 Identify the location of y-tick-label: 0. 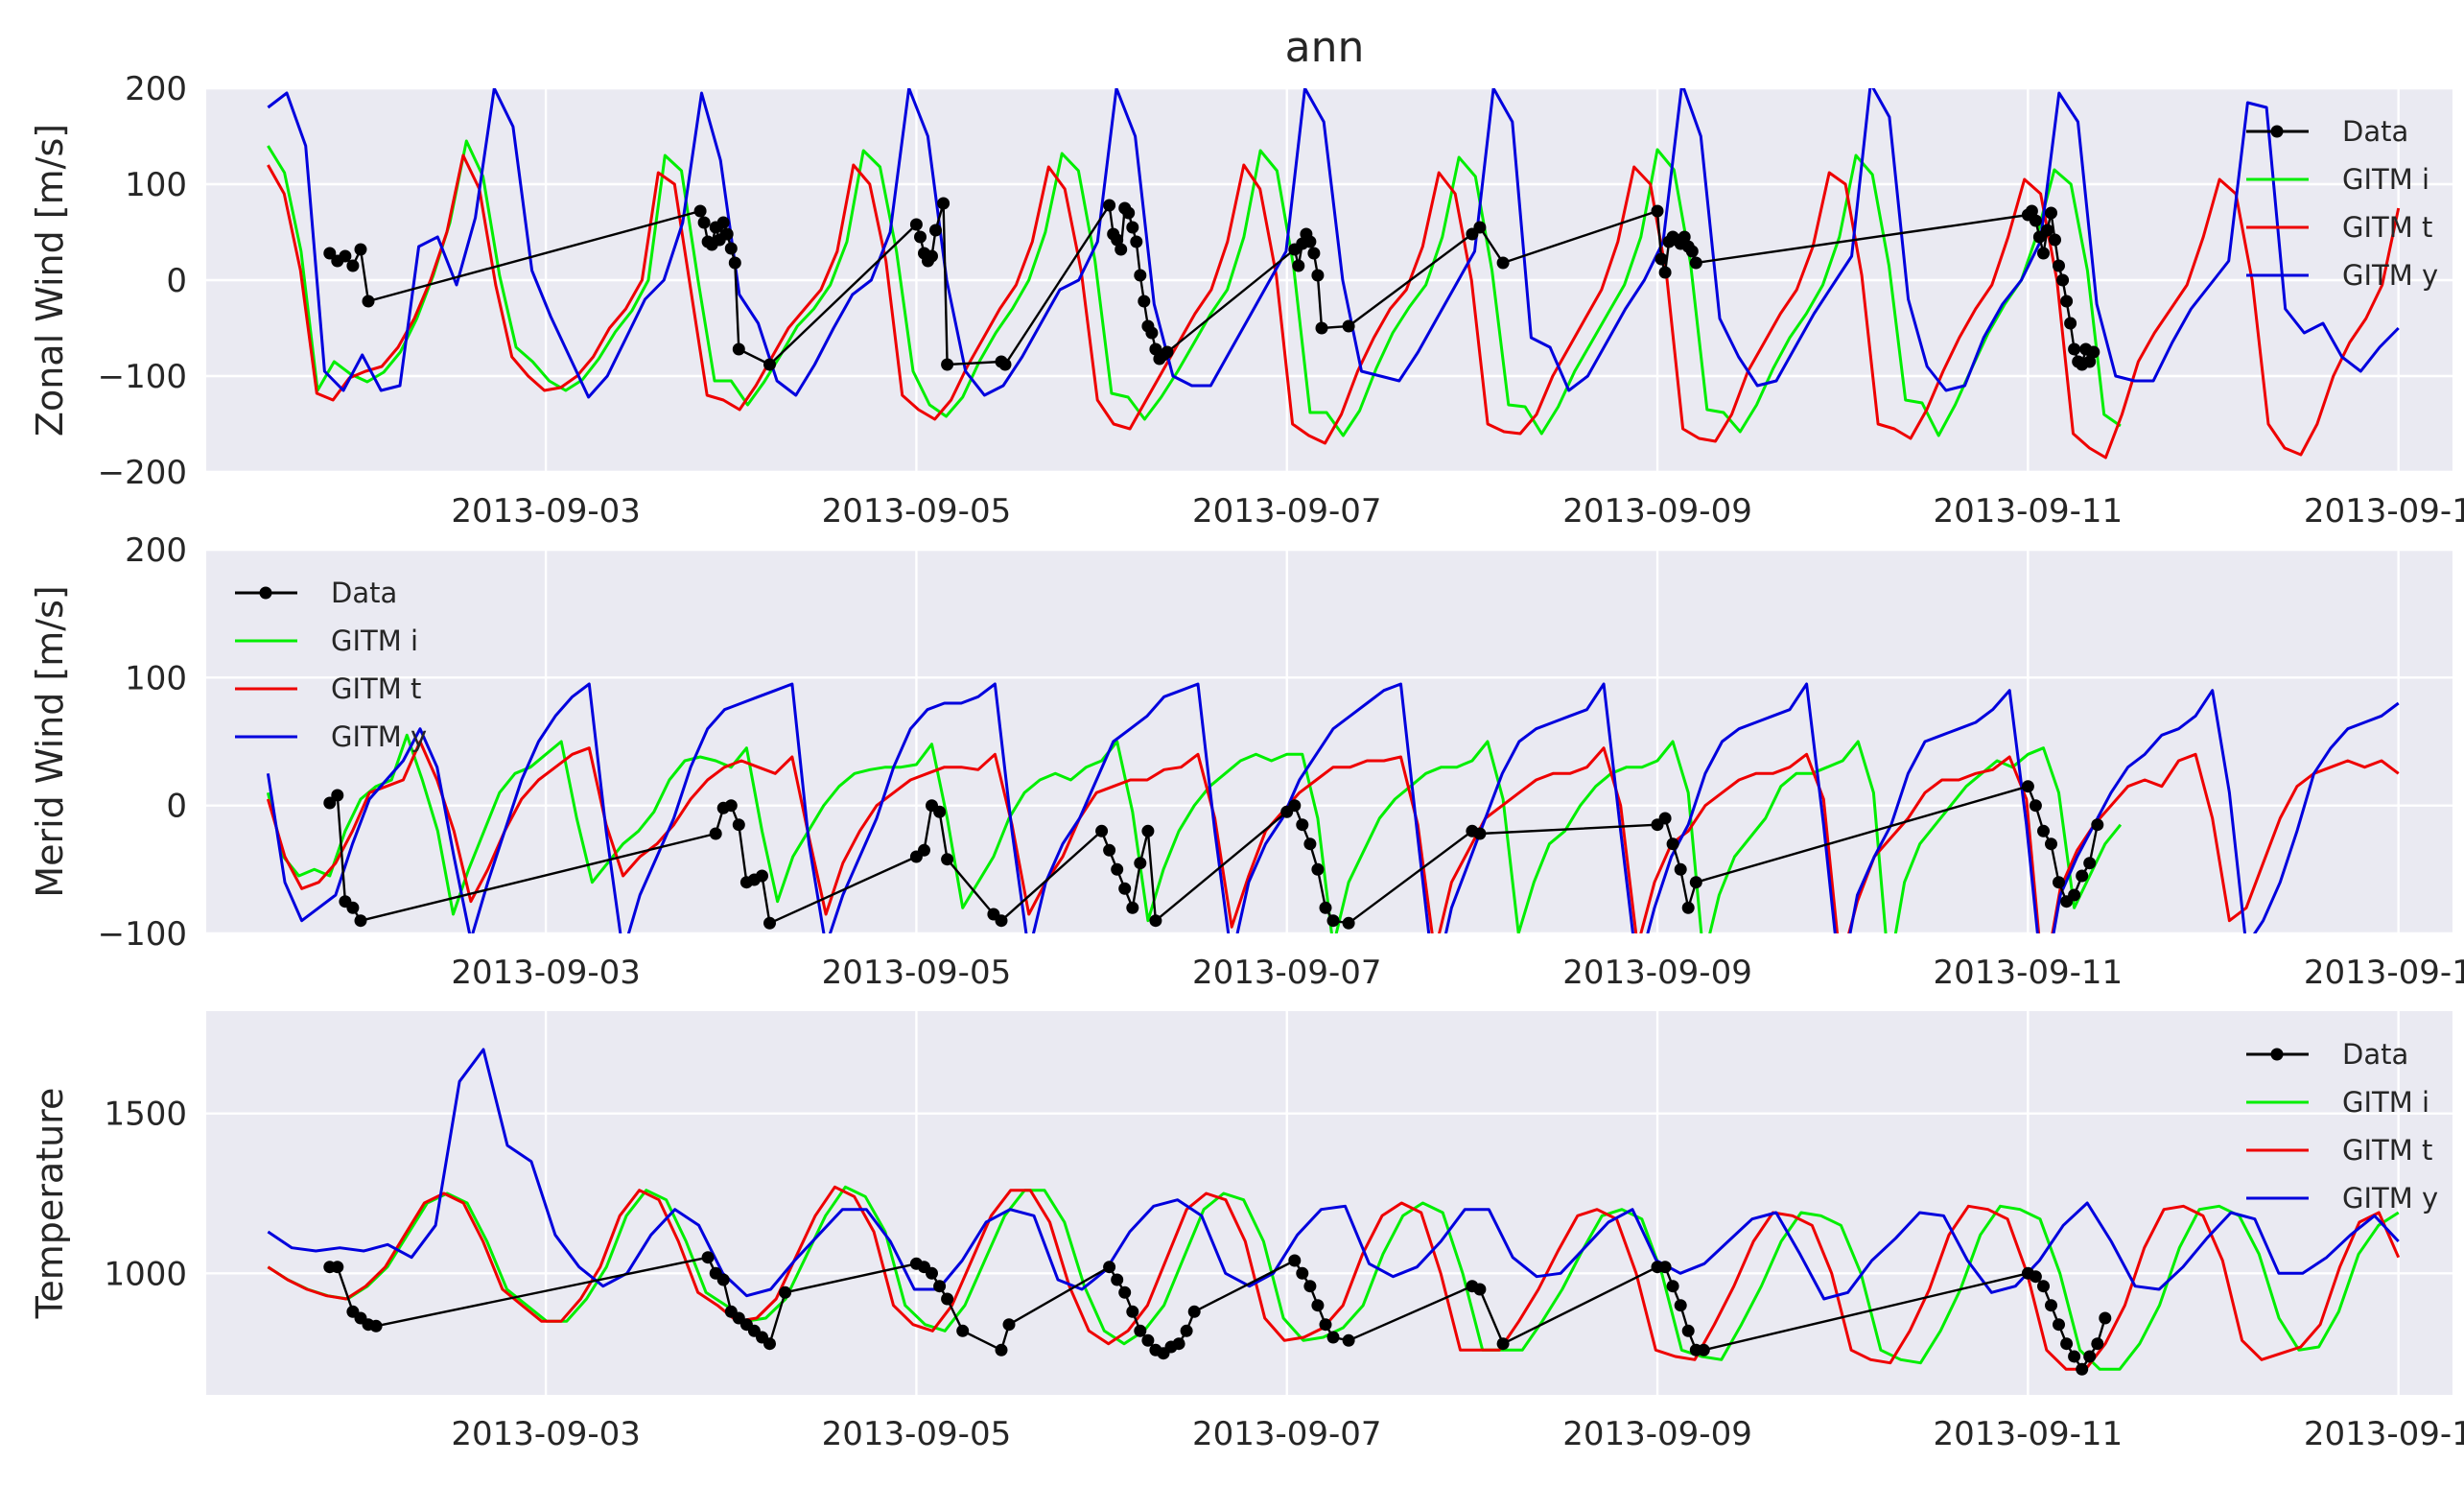
(176, 281).